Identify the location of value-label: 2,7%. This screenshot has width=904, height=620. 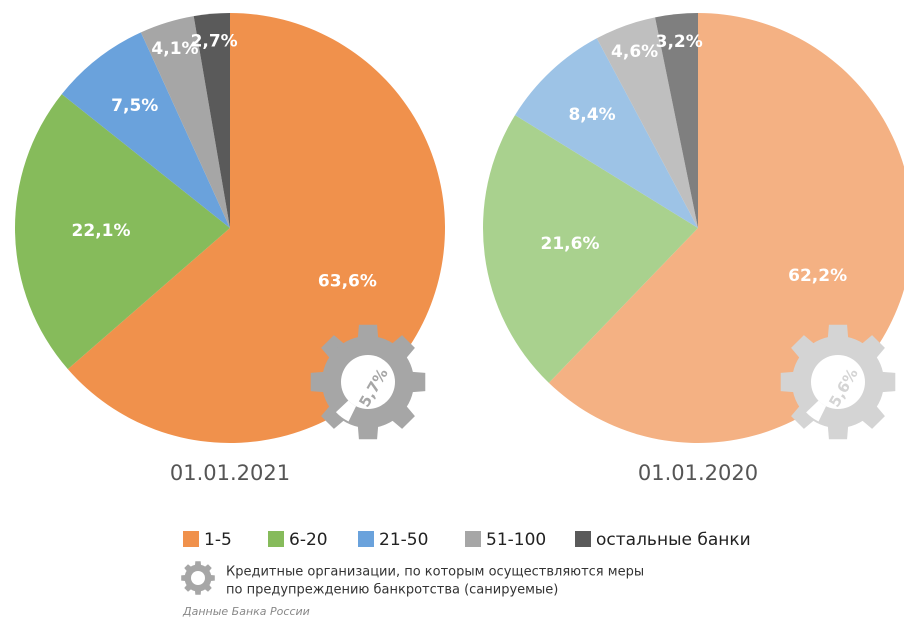
(214, 42).